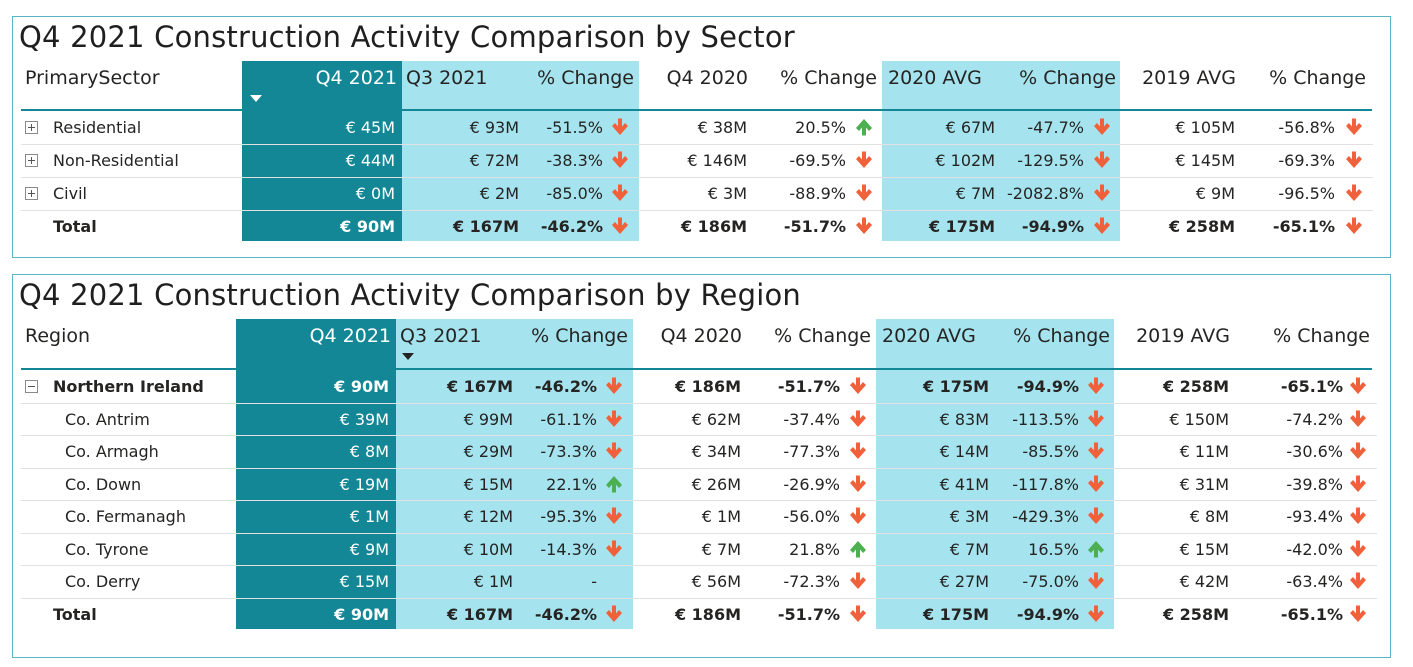 The image size is (1413, 667). What do you see at coordinates (713, 226) in the screenshot?
I see `sector-cell-q4-2020: € 186M` at bounding box center [713, 226].